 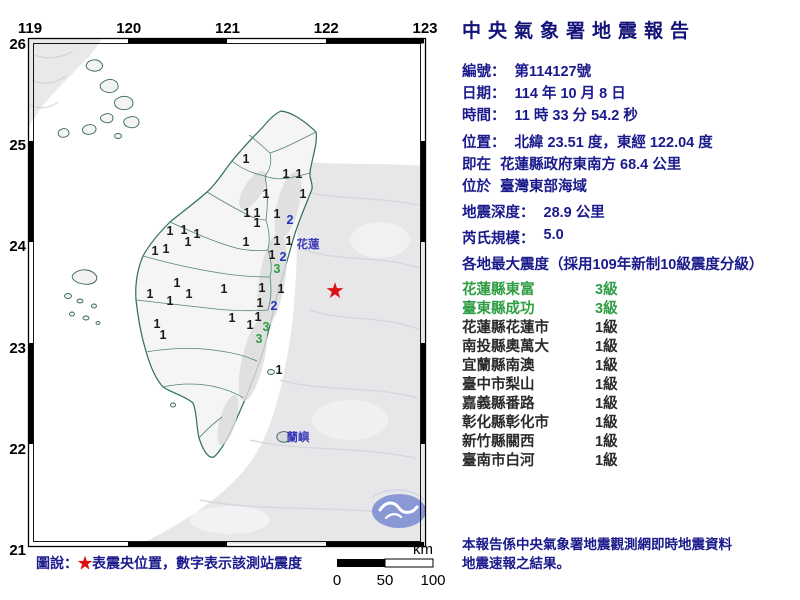 I want to click on field-label: 芮氏規模：, so click(x=498, y=239).